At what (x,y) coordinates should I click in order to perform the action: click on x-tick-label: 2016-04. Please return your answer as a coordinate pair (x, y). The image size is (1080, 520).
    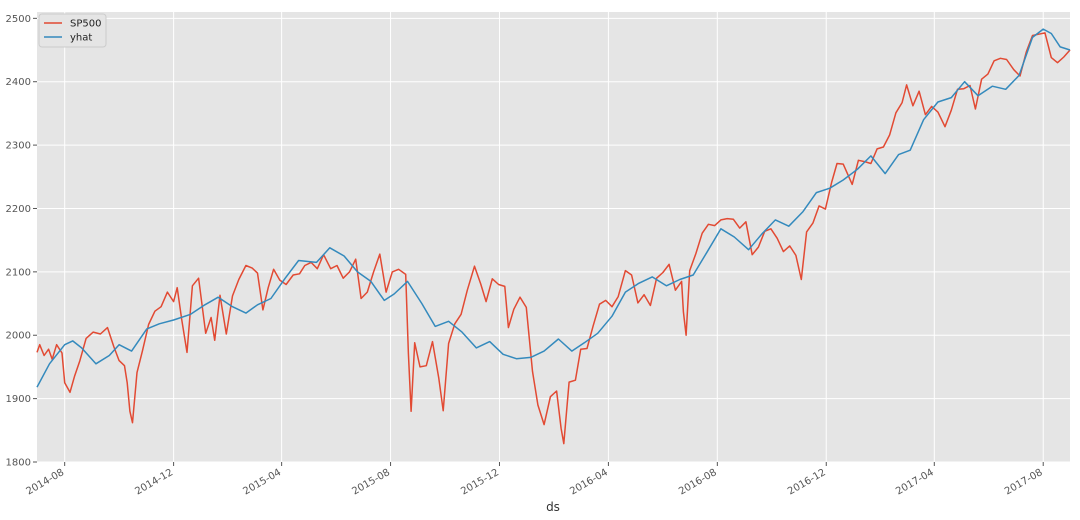
    Looking at the image, I should click on (589, 482).